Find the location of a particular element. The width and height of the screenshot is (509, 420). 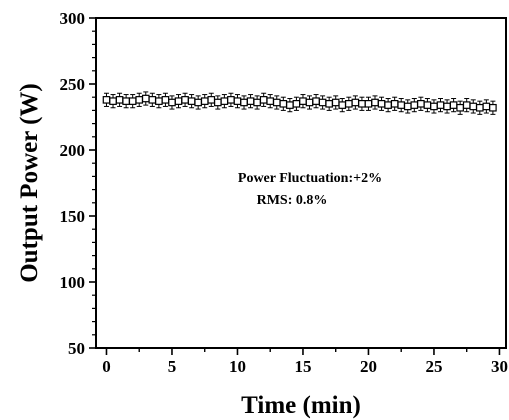

y-tick-label: 100 is located at coordinates (73, 282).